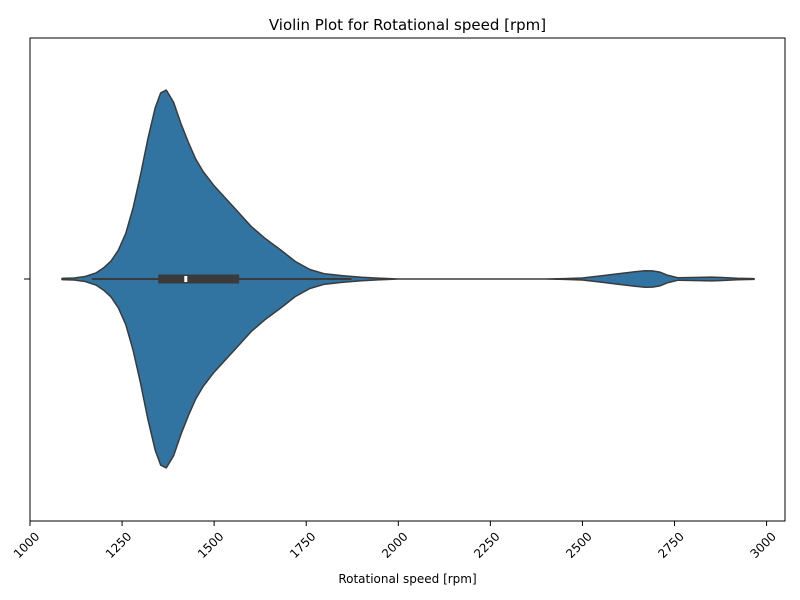 The image size is (800, 600). I want to click on x-tick-label: 2250, so click(486, 544).